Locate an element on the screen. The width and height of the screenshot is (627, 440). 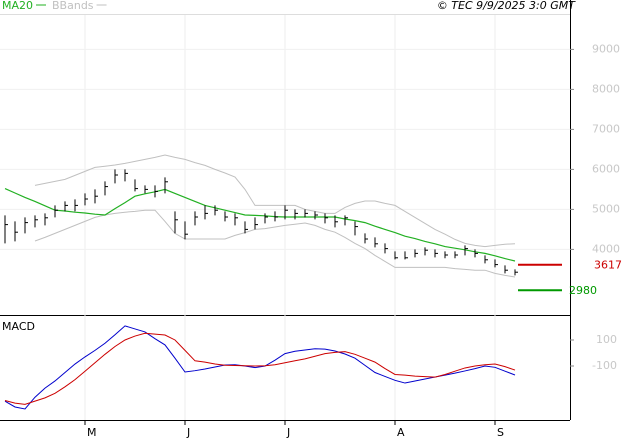
y-tick-label: 4000 is located at coordinates (606, 248).